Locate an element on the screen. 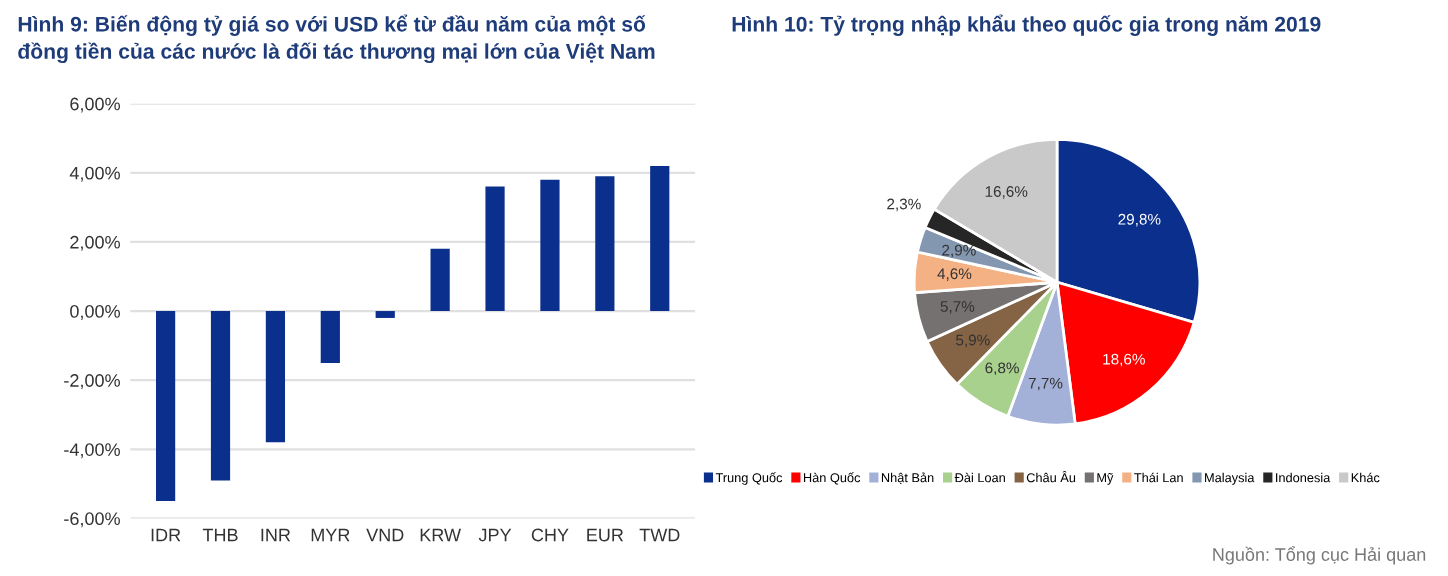 Image resolution: width=1448 pixels, height=576 pixels. y-tick-label: 2,00% is located at coordinates (95, 243).